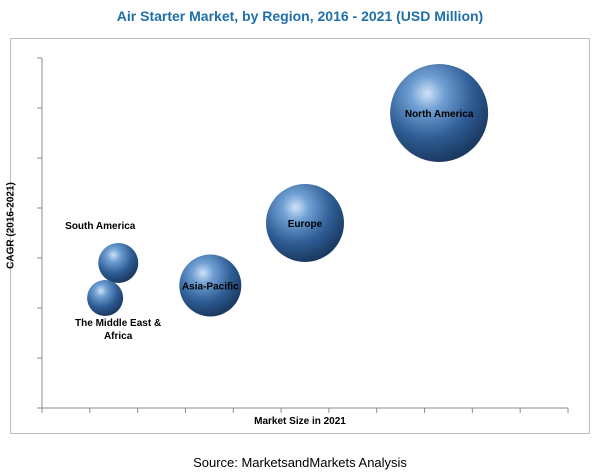 The image size is (600, 476). Describe the element at coordinates (118, 263) in the screenshot. I see `bubble-south-america` at that location.